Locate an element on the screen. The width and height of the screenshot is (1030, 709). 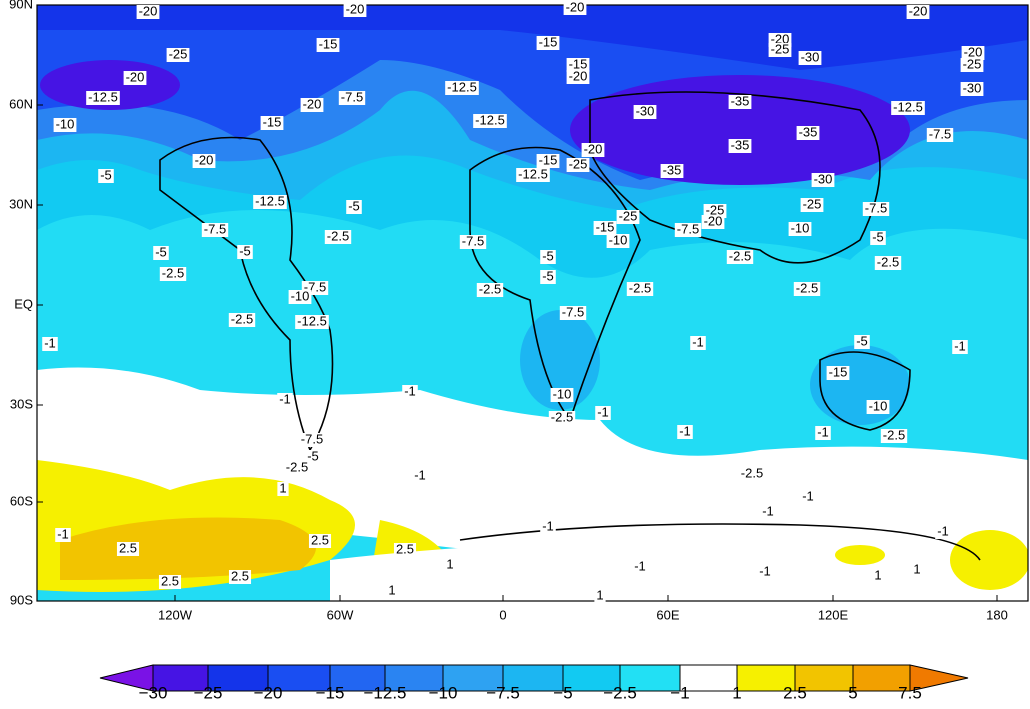
lon-label: 60E is located at coordinates (667, 614).